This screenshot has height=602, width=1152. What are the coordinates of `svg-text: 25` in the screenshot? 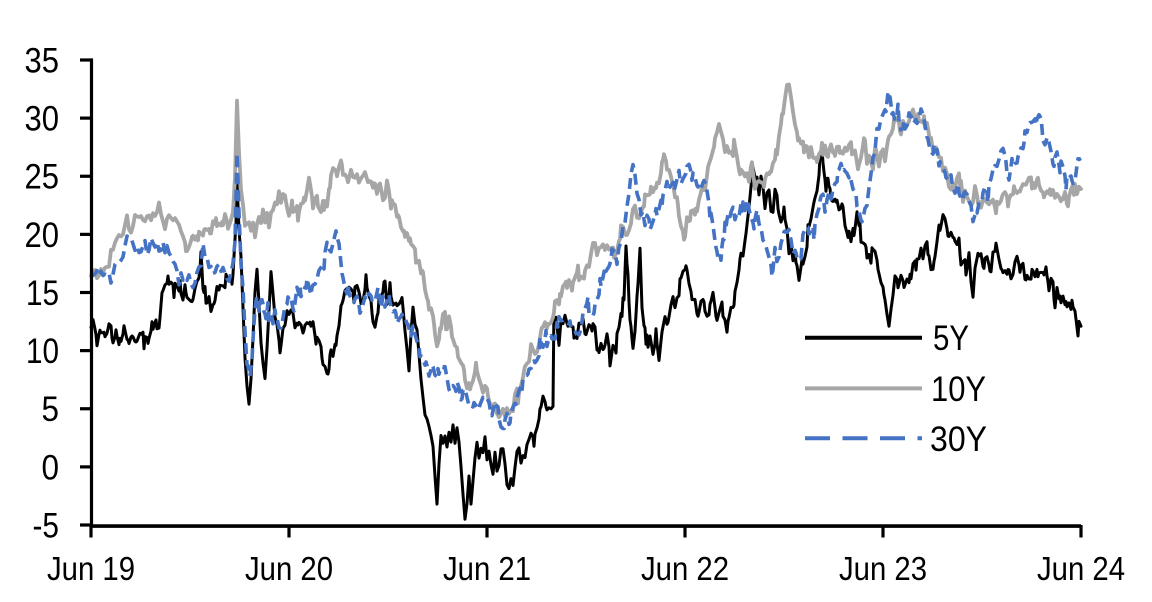 It's located at (42, 177).